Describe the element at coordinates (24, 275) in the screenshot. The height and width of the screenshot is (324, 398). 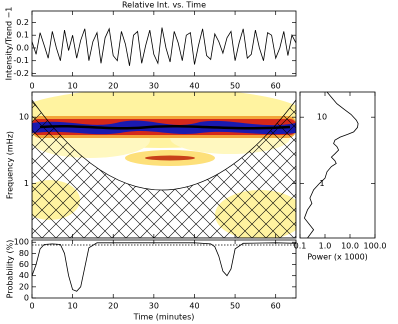
I see `y-tick-label: 40` at that location.